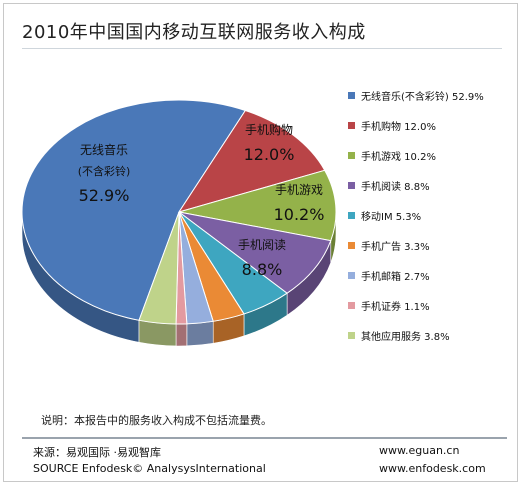  I want to click on title-divider, so click(262, 48).